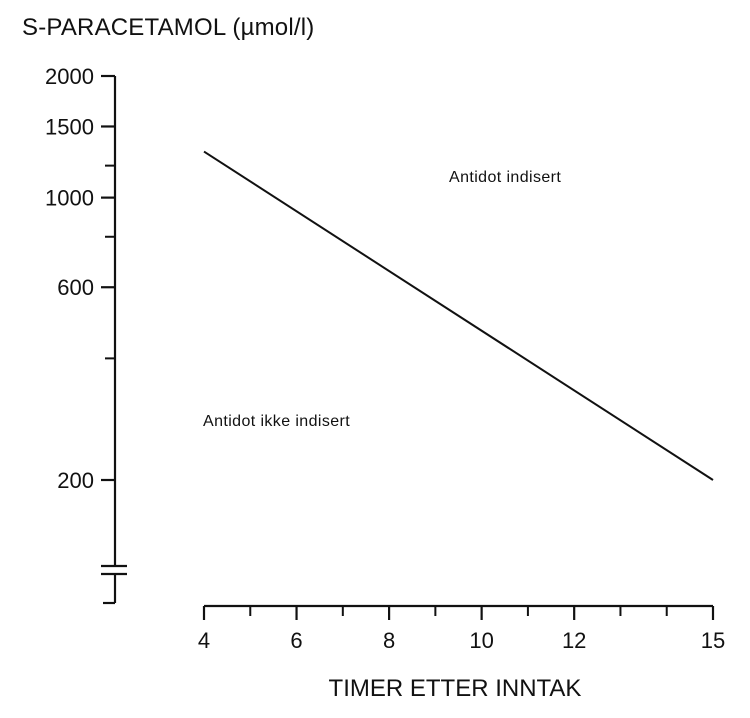 Image resolution: width=750 pixels, height=718 pixels. I want to click on x-axis-label: TIMER ETTER INNTAK, so click(455, 688).